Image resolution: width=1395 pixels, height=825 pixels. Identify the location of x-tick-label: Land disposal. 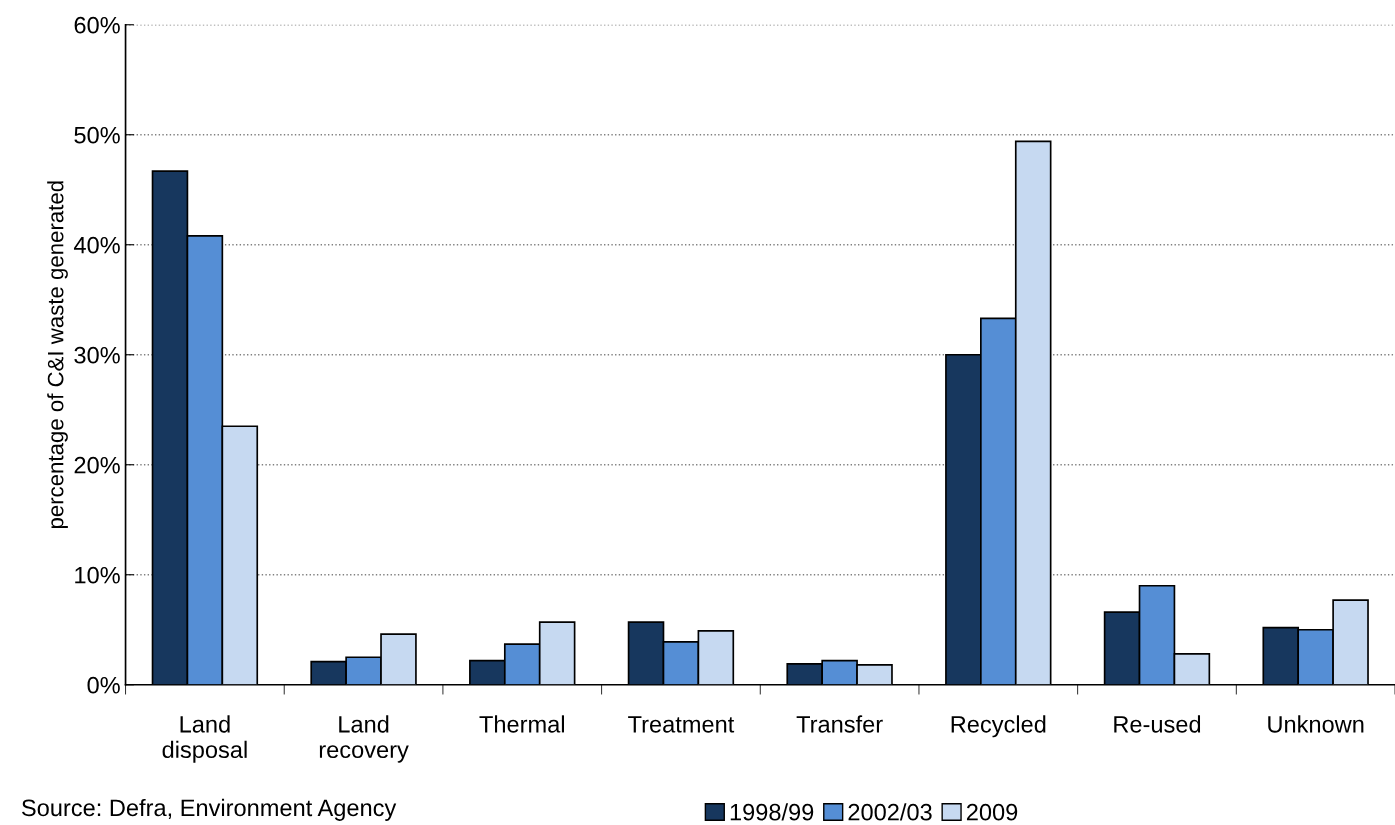
(204, 739).